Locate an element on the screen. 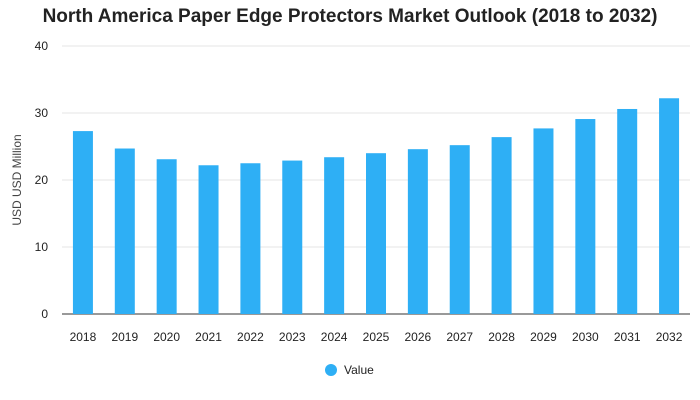  legend-label: Value is located at coordinates (359, 370).